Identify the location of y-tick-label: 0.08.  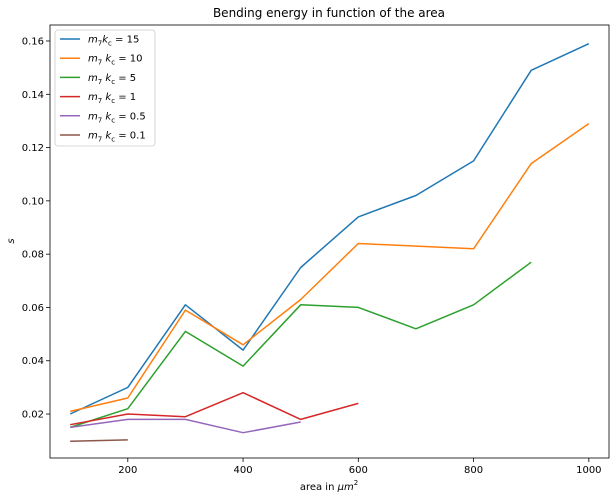
(33, 255).